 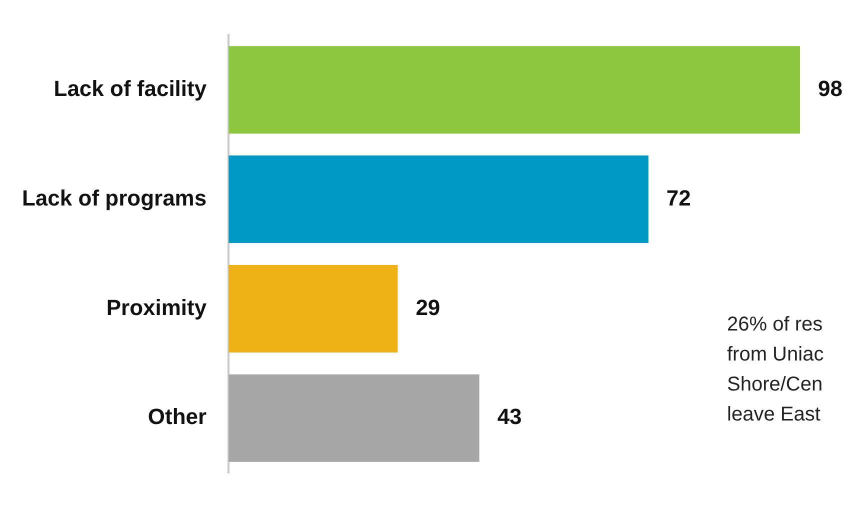 What do you see at coordinates (509, 417) in the screenshot?
I see `data-label: 43` at bounding box center [509, 417].